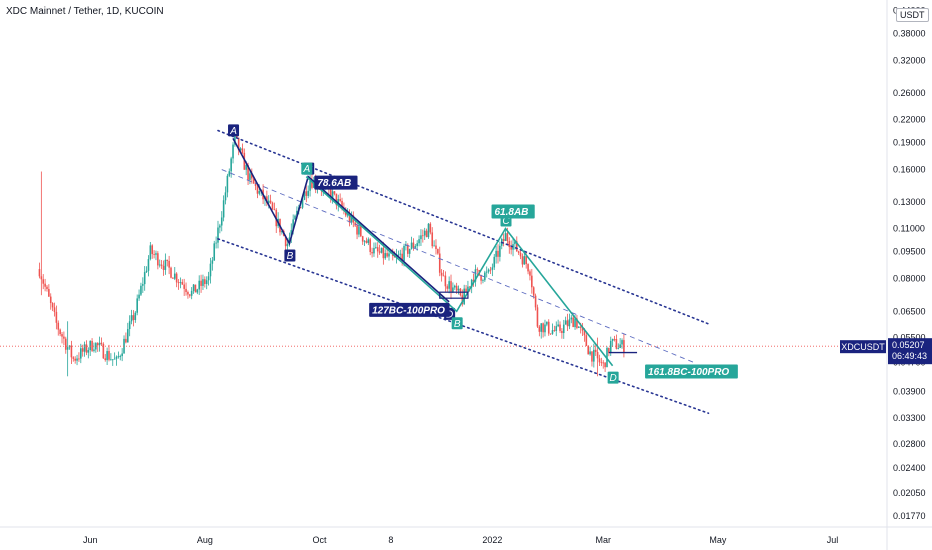 The height and width of the screenshot is (550, 932). I want to click on tag-161-8bc-100pro: 161.8BC-100PRO, so click(691, 371).